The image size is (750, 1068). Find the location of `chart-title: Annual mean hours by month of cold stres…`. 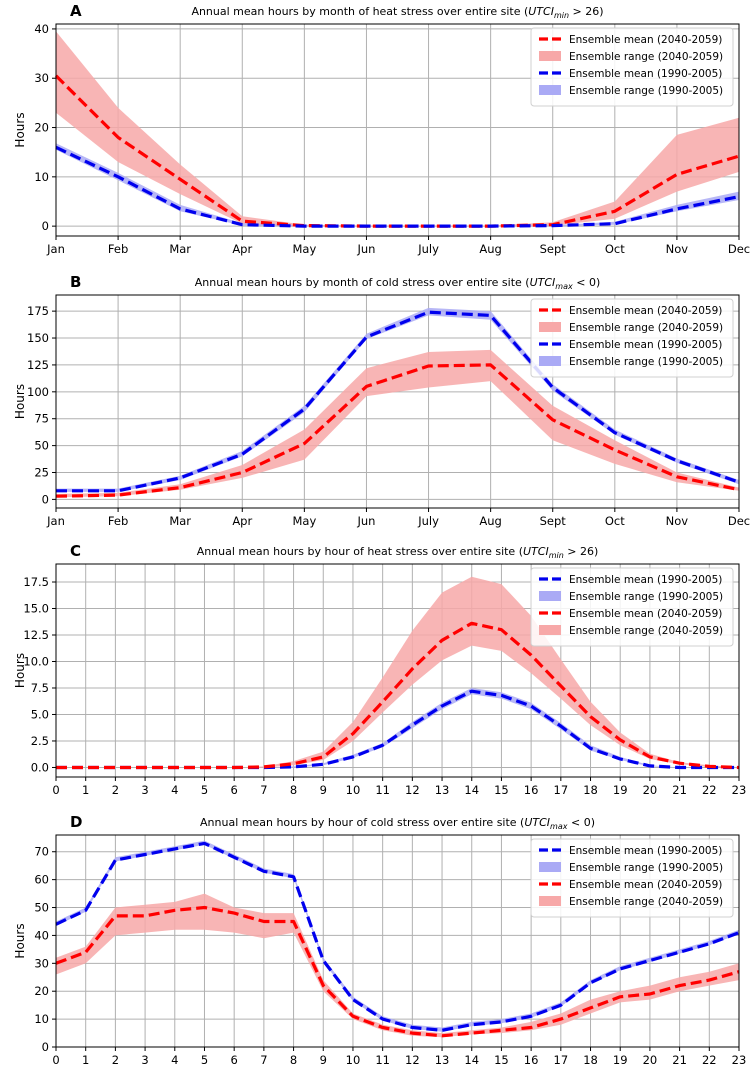

chart-title: Annual mean hours by month of cold stres… is located at coordinates (397, 283).